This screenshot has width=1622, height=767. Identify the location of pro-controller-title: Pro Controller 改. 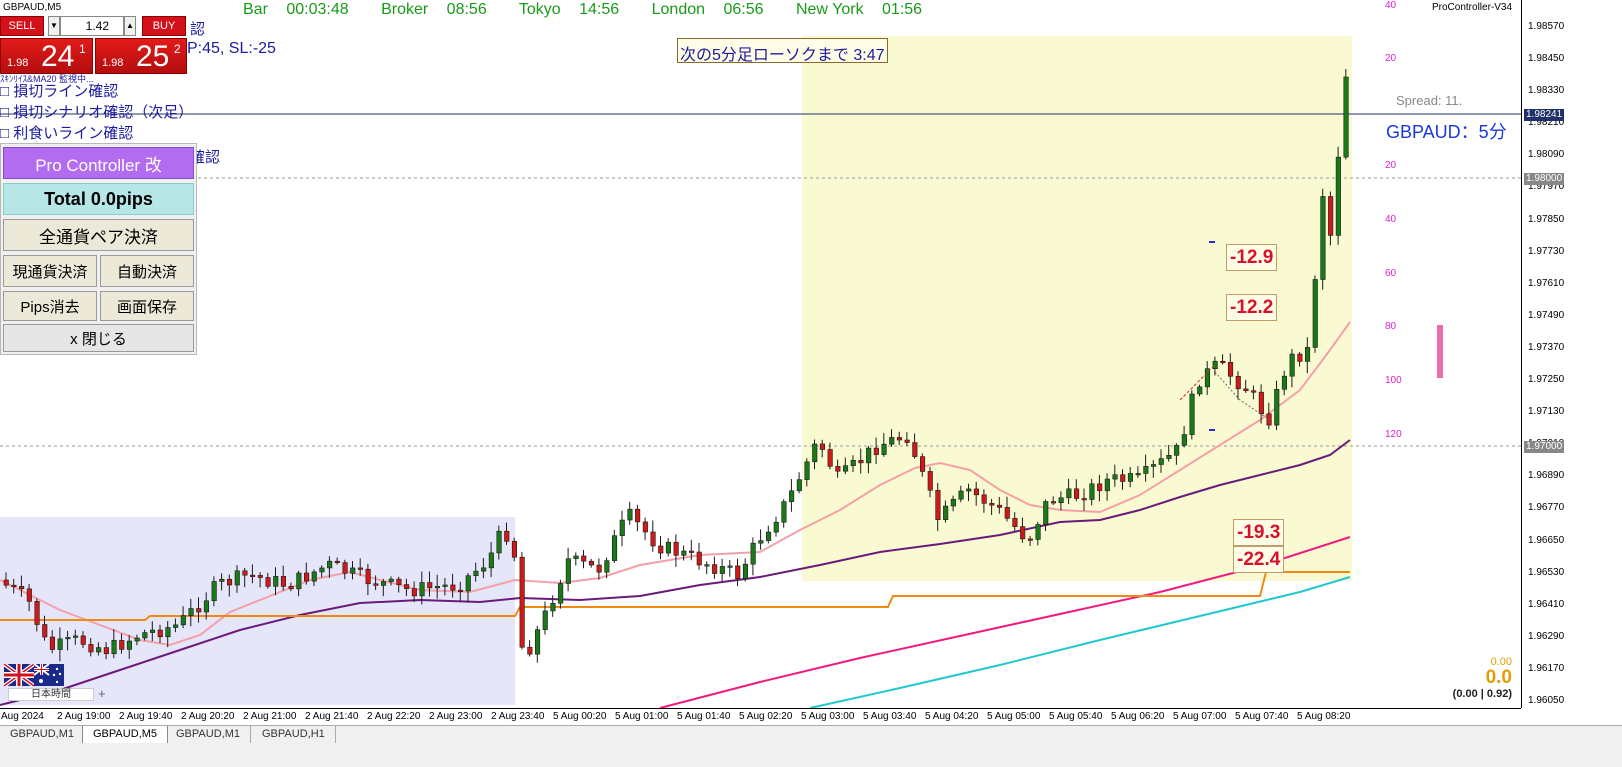
(98, 163).